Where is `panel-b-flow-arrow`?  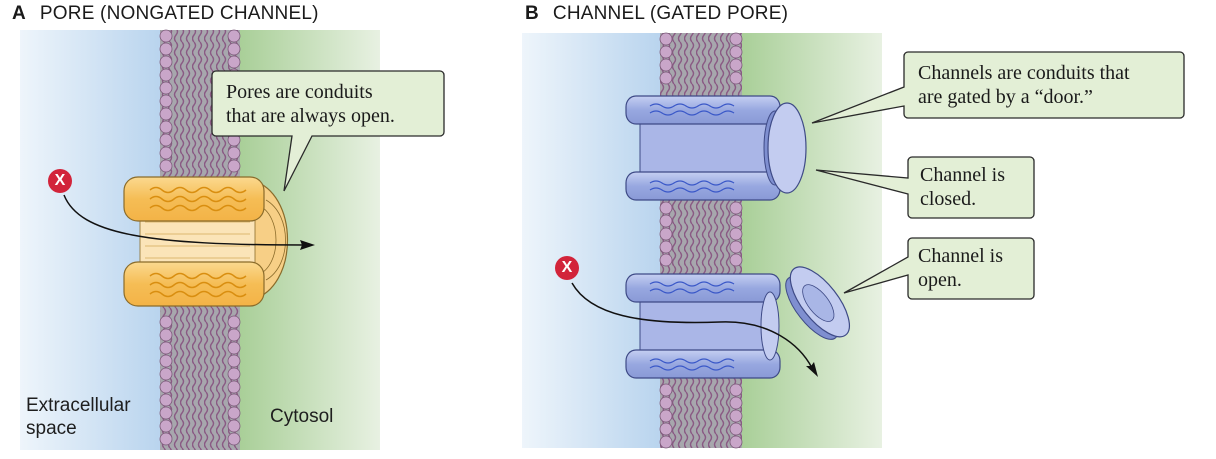
panel-b-flow-arrow is located at coordinates (694, 329).